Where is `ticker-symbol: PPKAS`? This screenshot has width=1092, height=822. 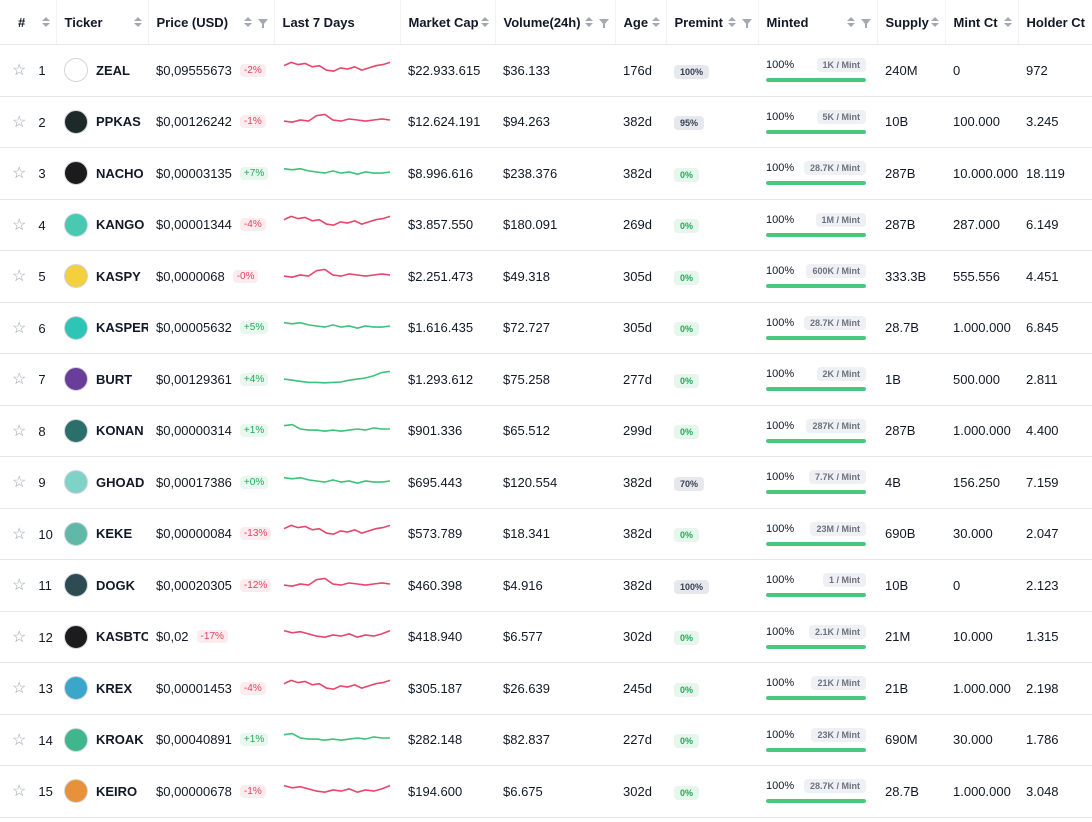
ticker-symbol: PPKAS is located at coordinates (118, 122).